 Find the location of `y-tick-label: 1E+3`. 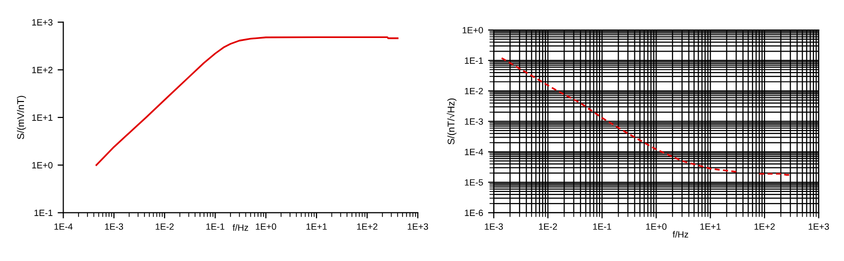

y-tick-label: 1E+3 is located at coordinates (42, 22).